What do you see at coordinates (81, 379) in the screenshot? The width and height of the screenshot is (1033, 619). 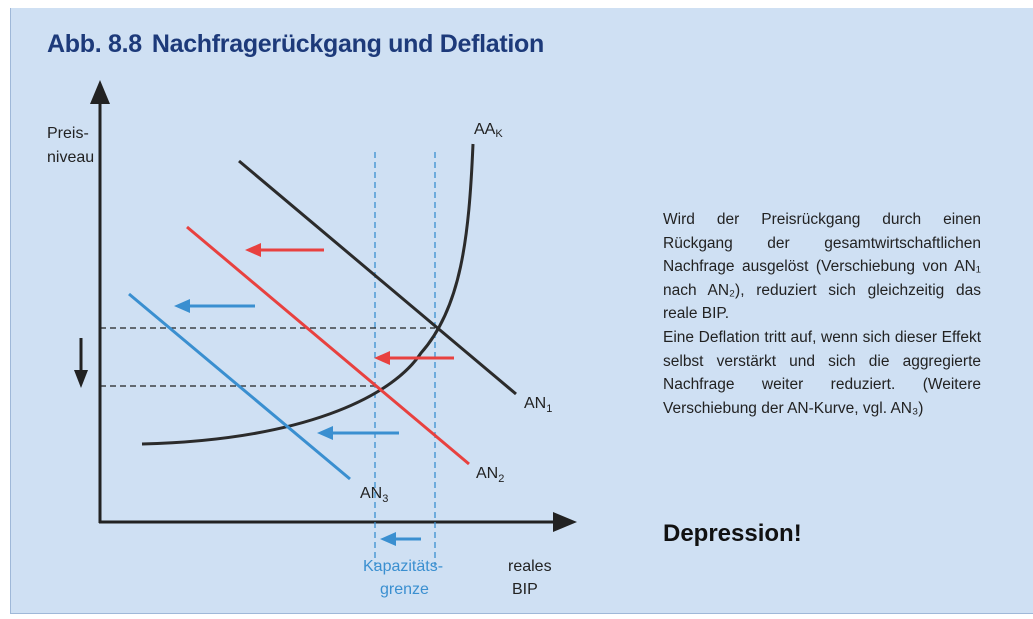 I see `price-down-arrowhead` at bounding box center [81, 379].